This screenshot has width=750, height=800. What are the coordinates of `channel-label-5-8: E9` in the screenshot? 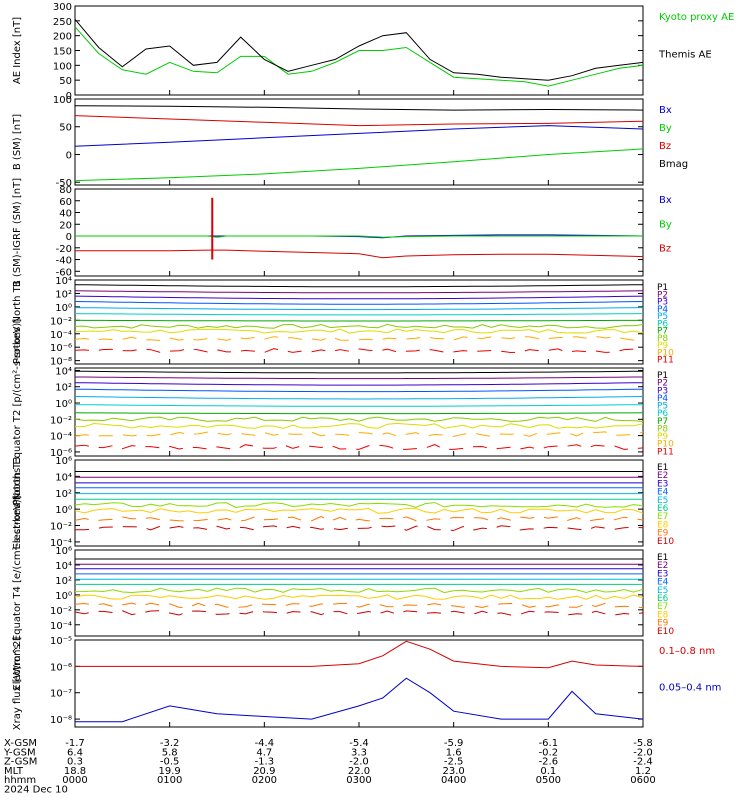 It's located at (663, 534).